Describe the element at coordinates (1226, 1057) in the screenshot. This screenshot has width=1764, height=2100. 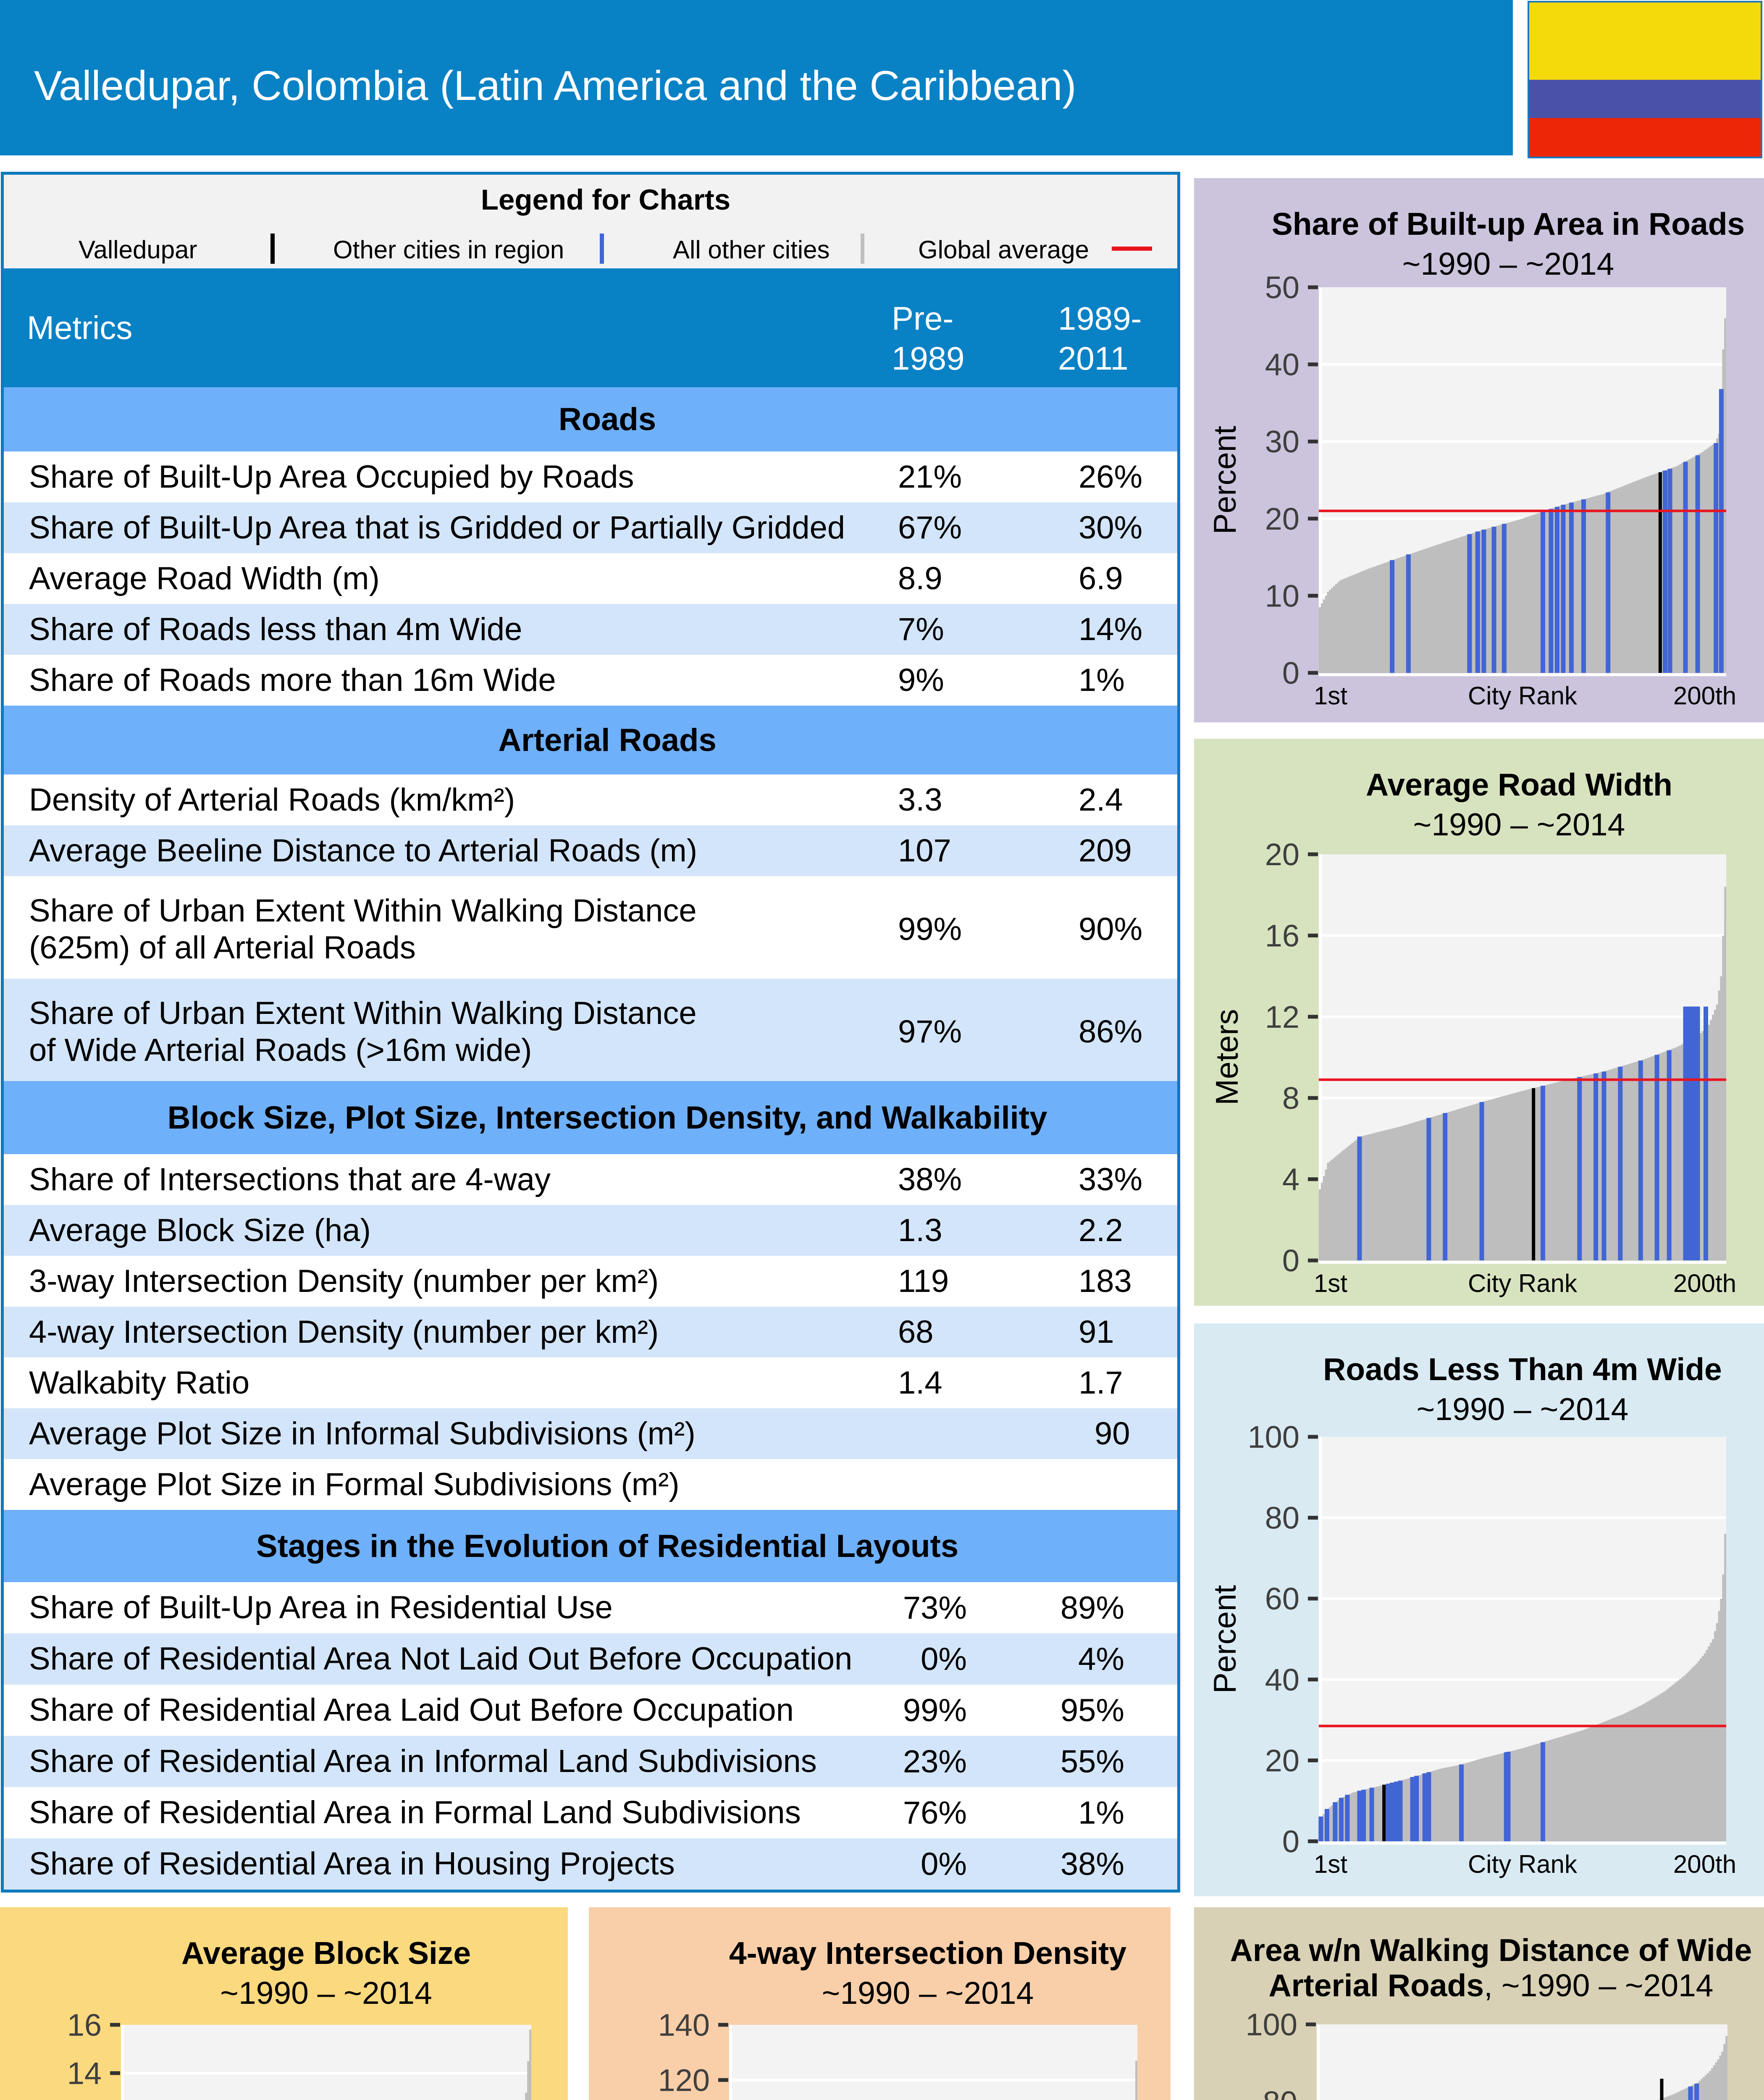
I see `svg-text: Meters` at that location.